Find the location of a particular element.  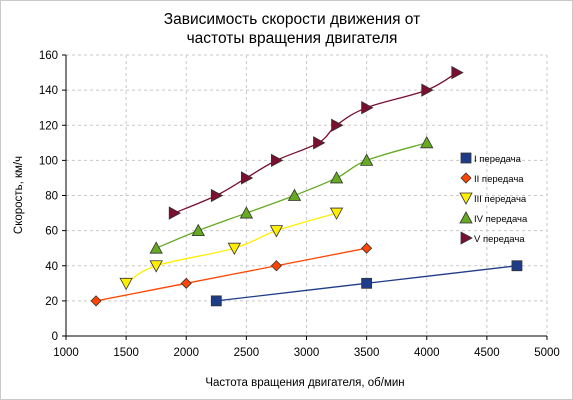

x-tick-label-6: 4000 is located at coordinates (427, 353).